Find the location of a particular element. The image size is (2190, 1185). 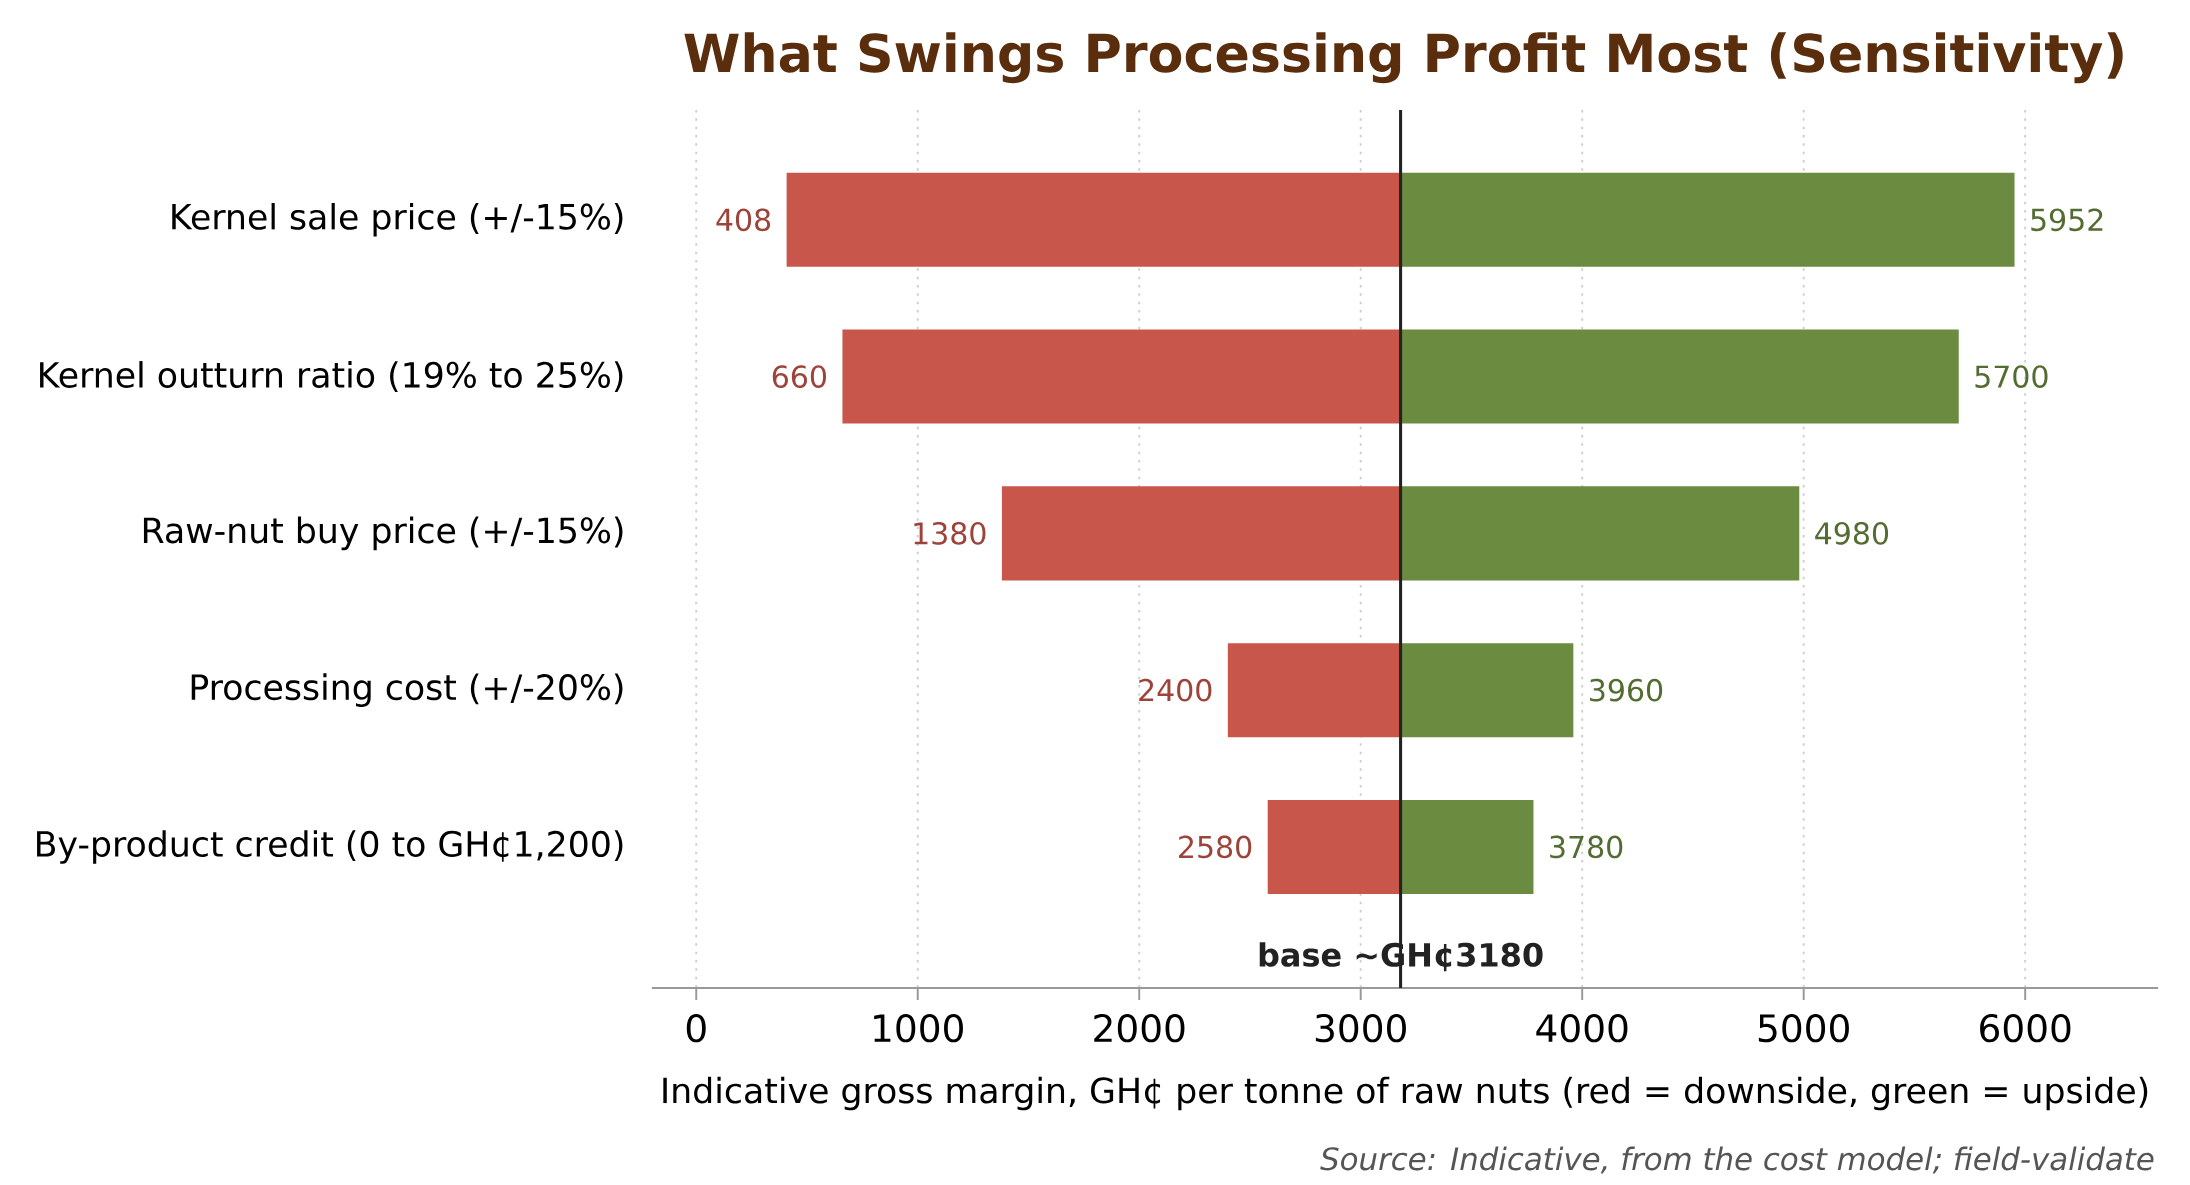

x-tick-label: 0 is located at coordinates (696, 1028).